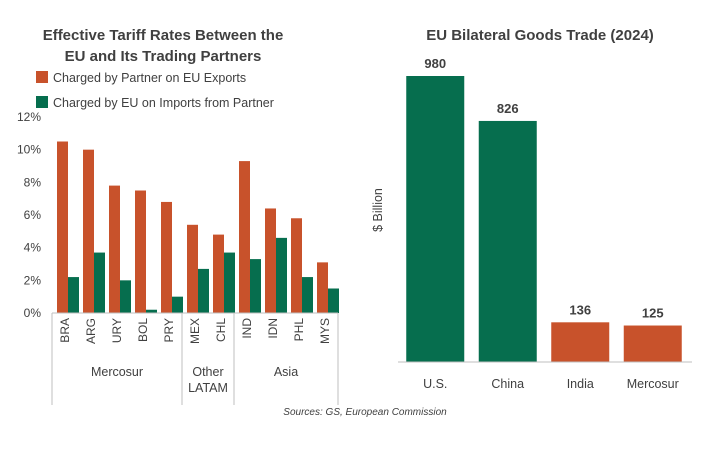  Describe the element at coordinates (125, 296) in the screenshot. I see `bar-eu-ury` at that location.